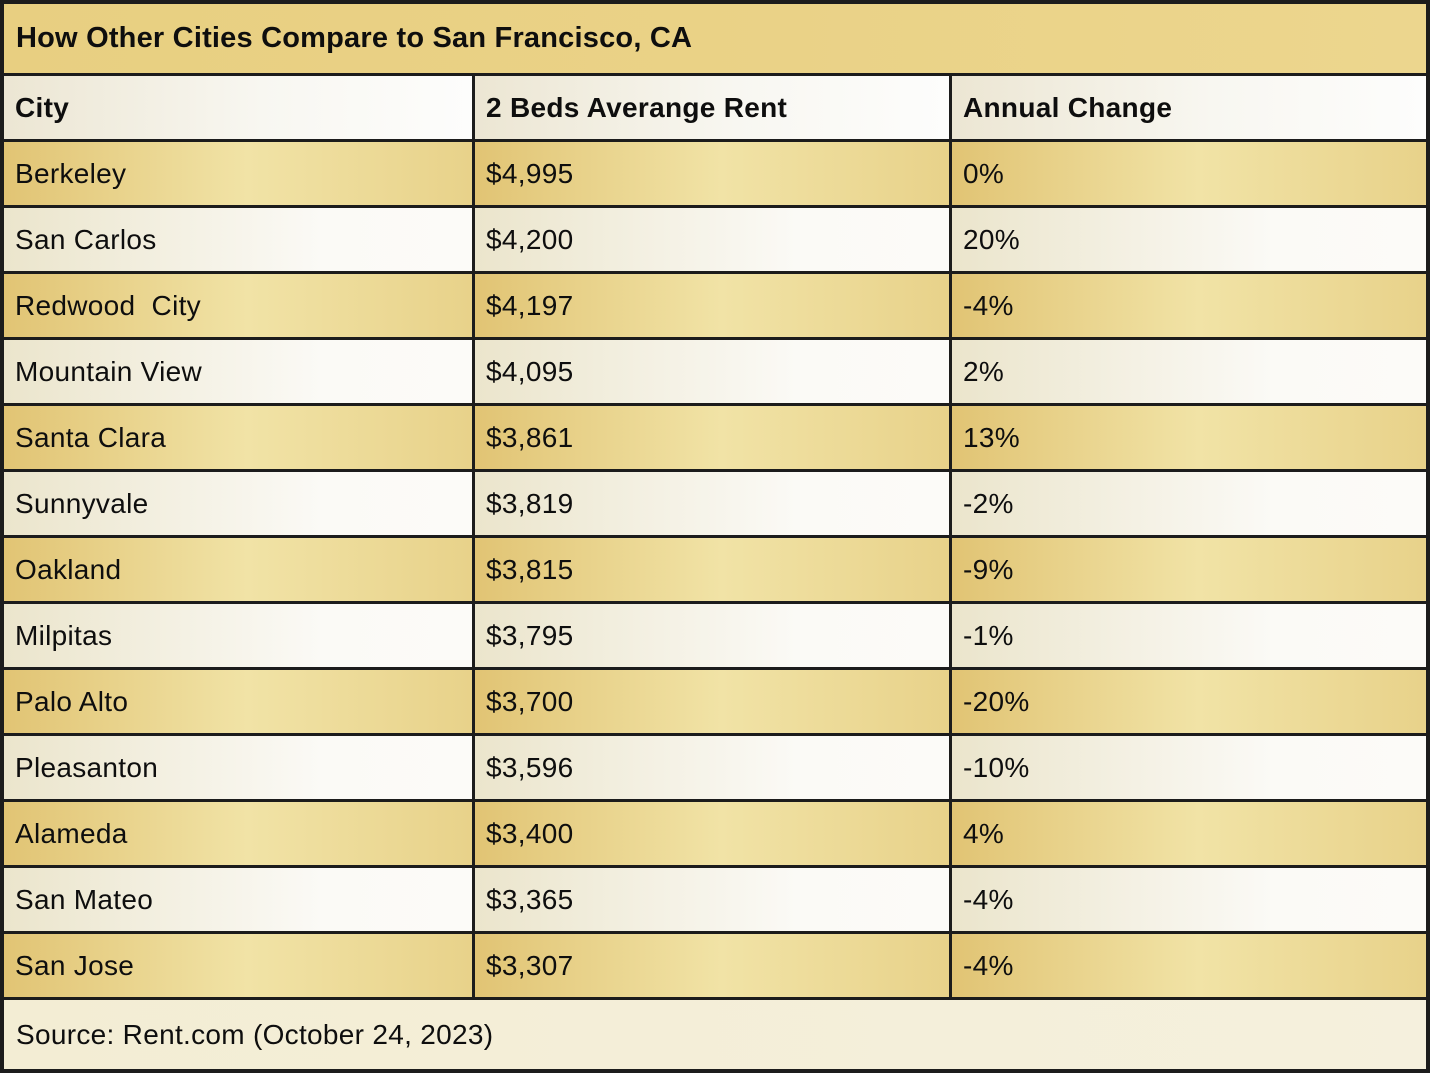 The width and height of the screenshot is (1430, 1073). I want to click on cell-rent: $3,819, so click(713, 503).